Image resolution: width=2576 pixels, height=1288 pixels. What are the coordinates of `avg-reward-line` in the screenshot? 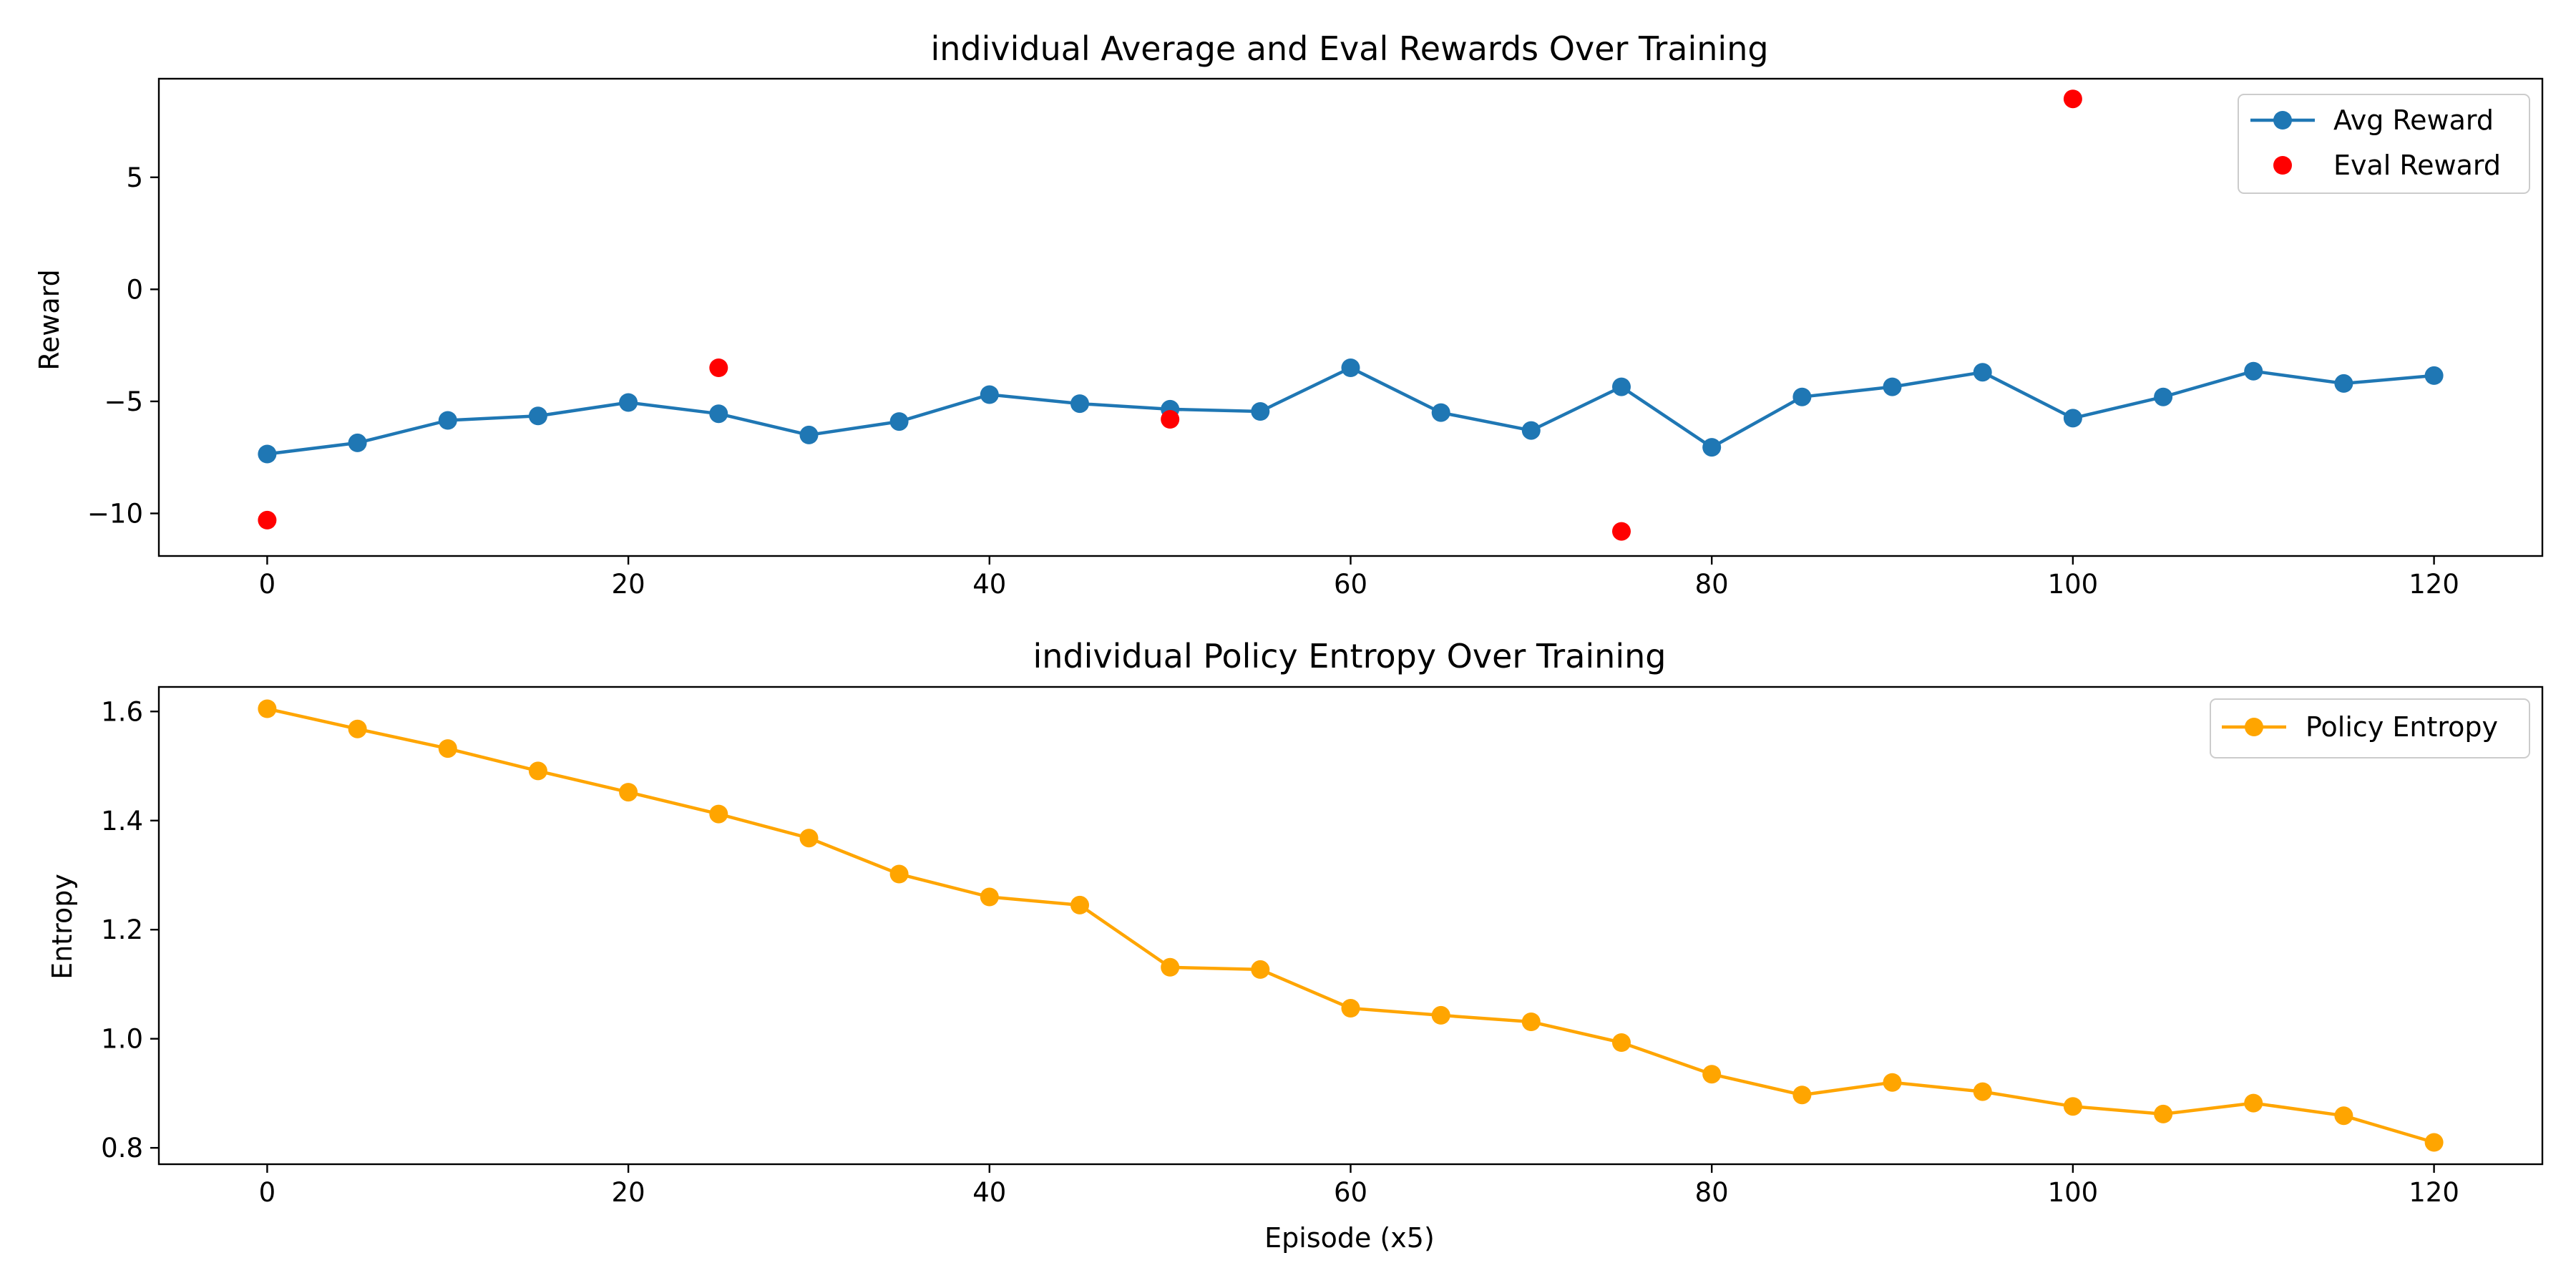 It's located at (1350, 411).